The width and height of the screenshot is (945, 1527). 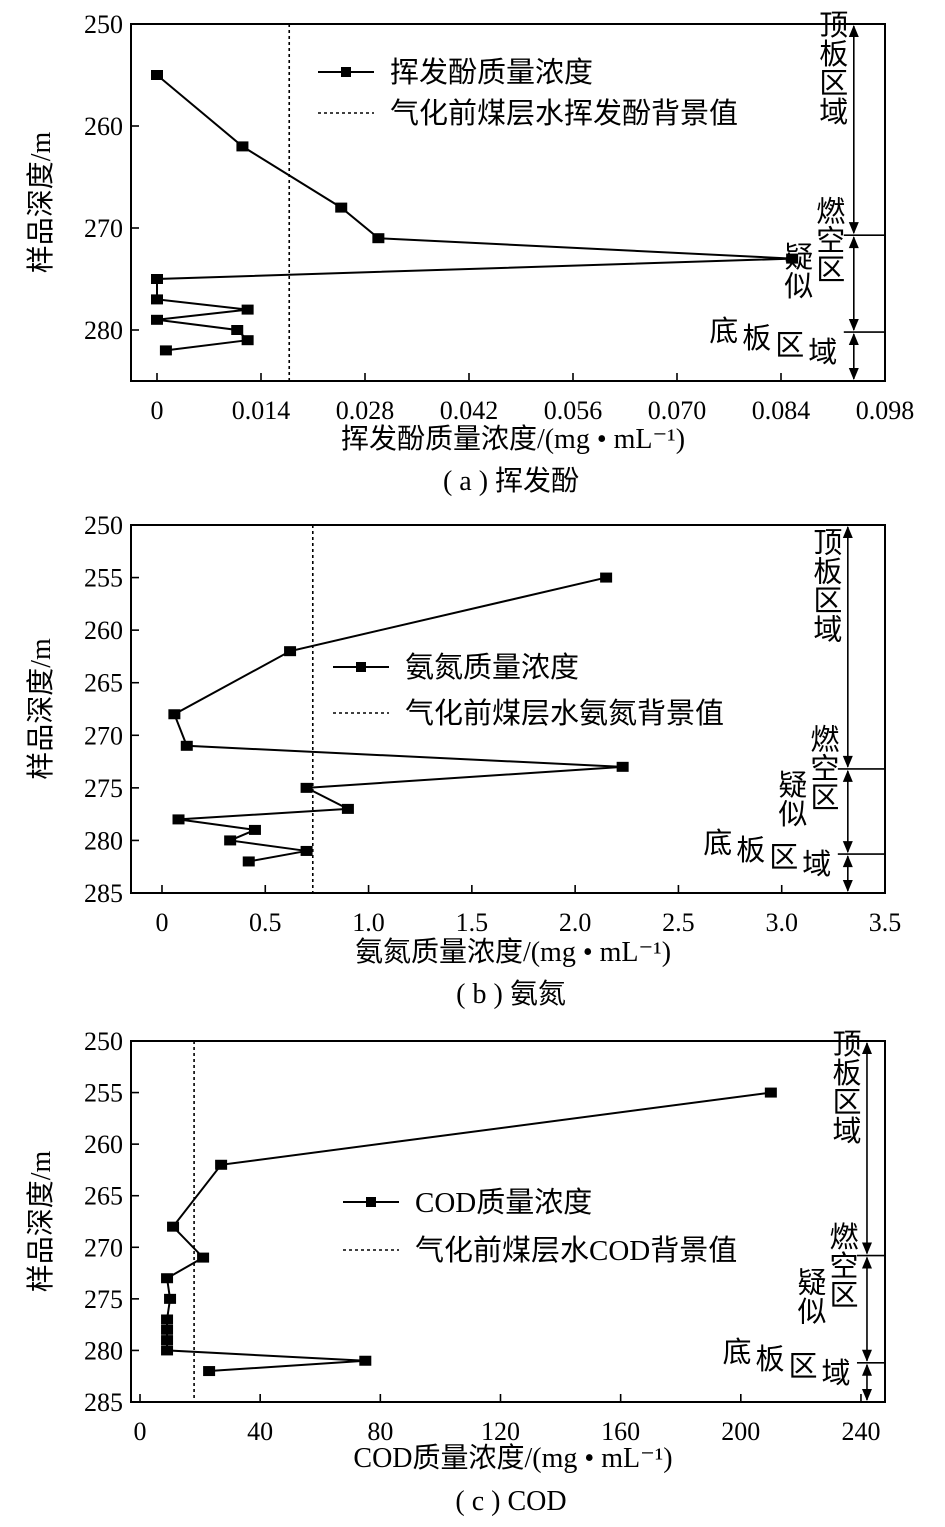 What do you see at coordinates (513, 952) in the screenshot?
I see `x-axis-title: 氨氮质量浓度/(mg • mL⁻¹)` at bounding box center [513, 952].